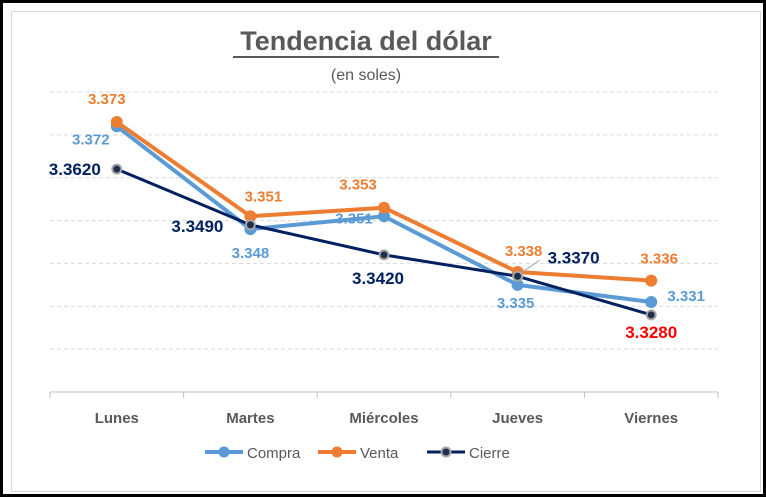 The image size is (766, 497). I want to click on data-label: 3.3280, so click(651, 332).